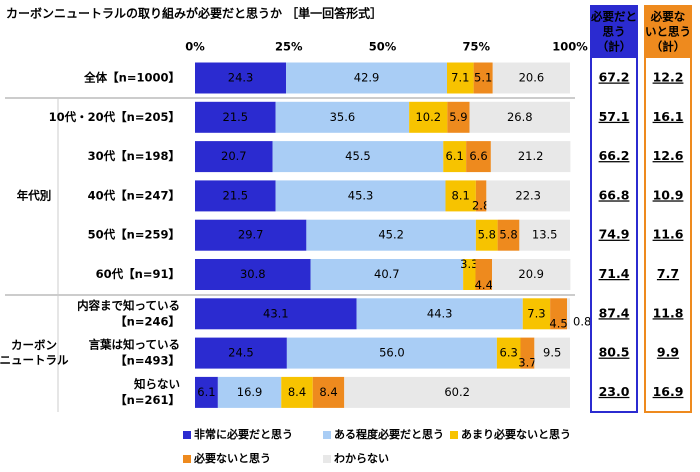  What do you see at coordinates (668, 391) in the screenshot?
I see `summary-value: 16.9` at bounding box center [668, 391].